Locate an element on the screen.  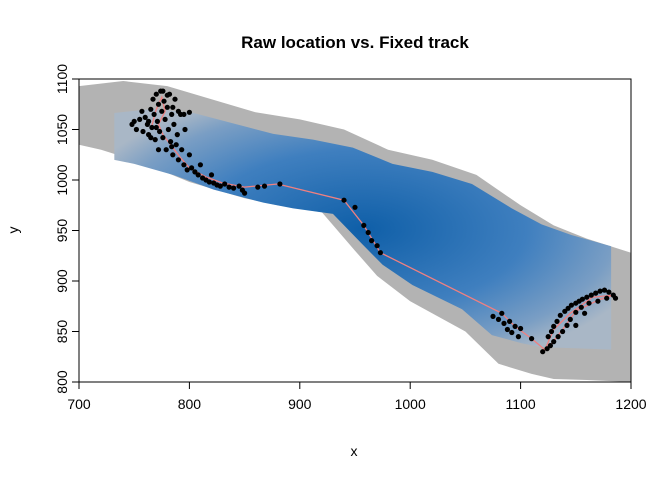
y-tick-label: 1050 is located at coordinates (62, 129).